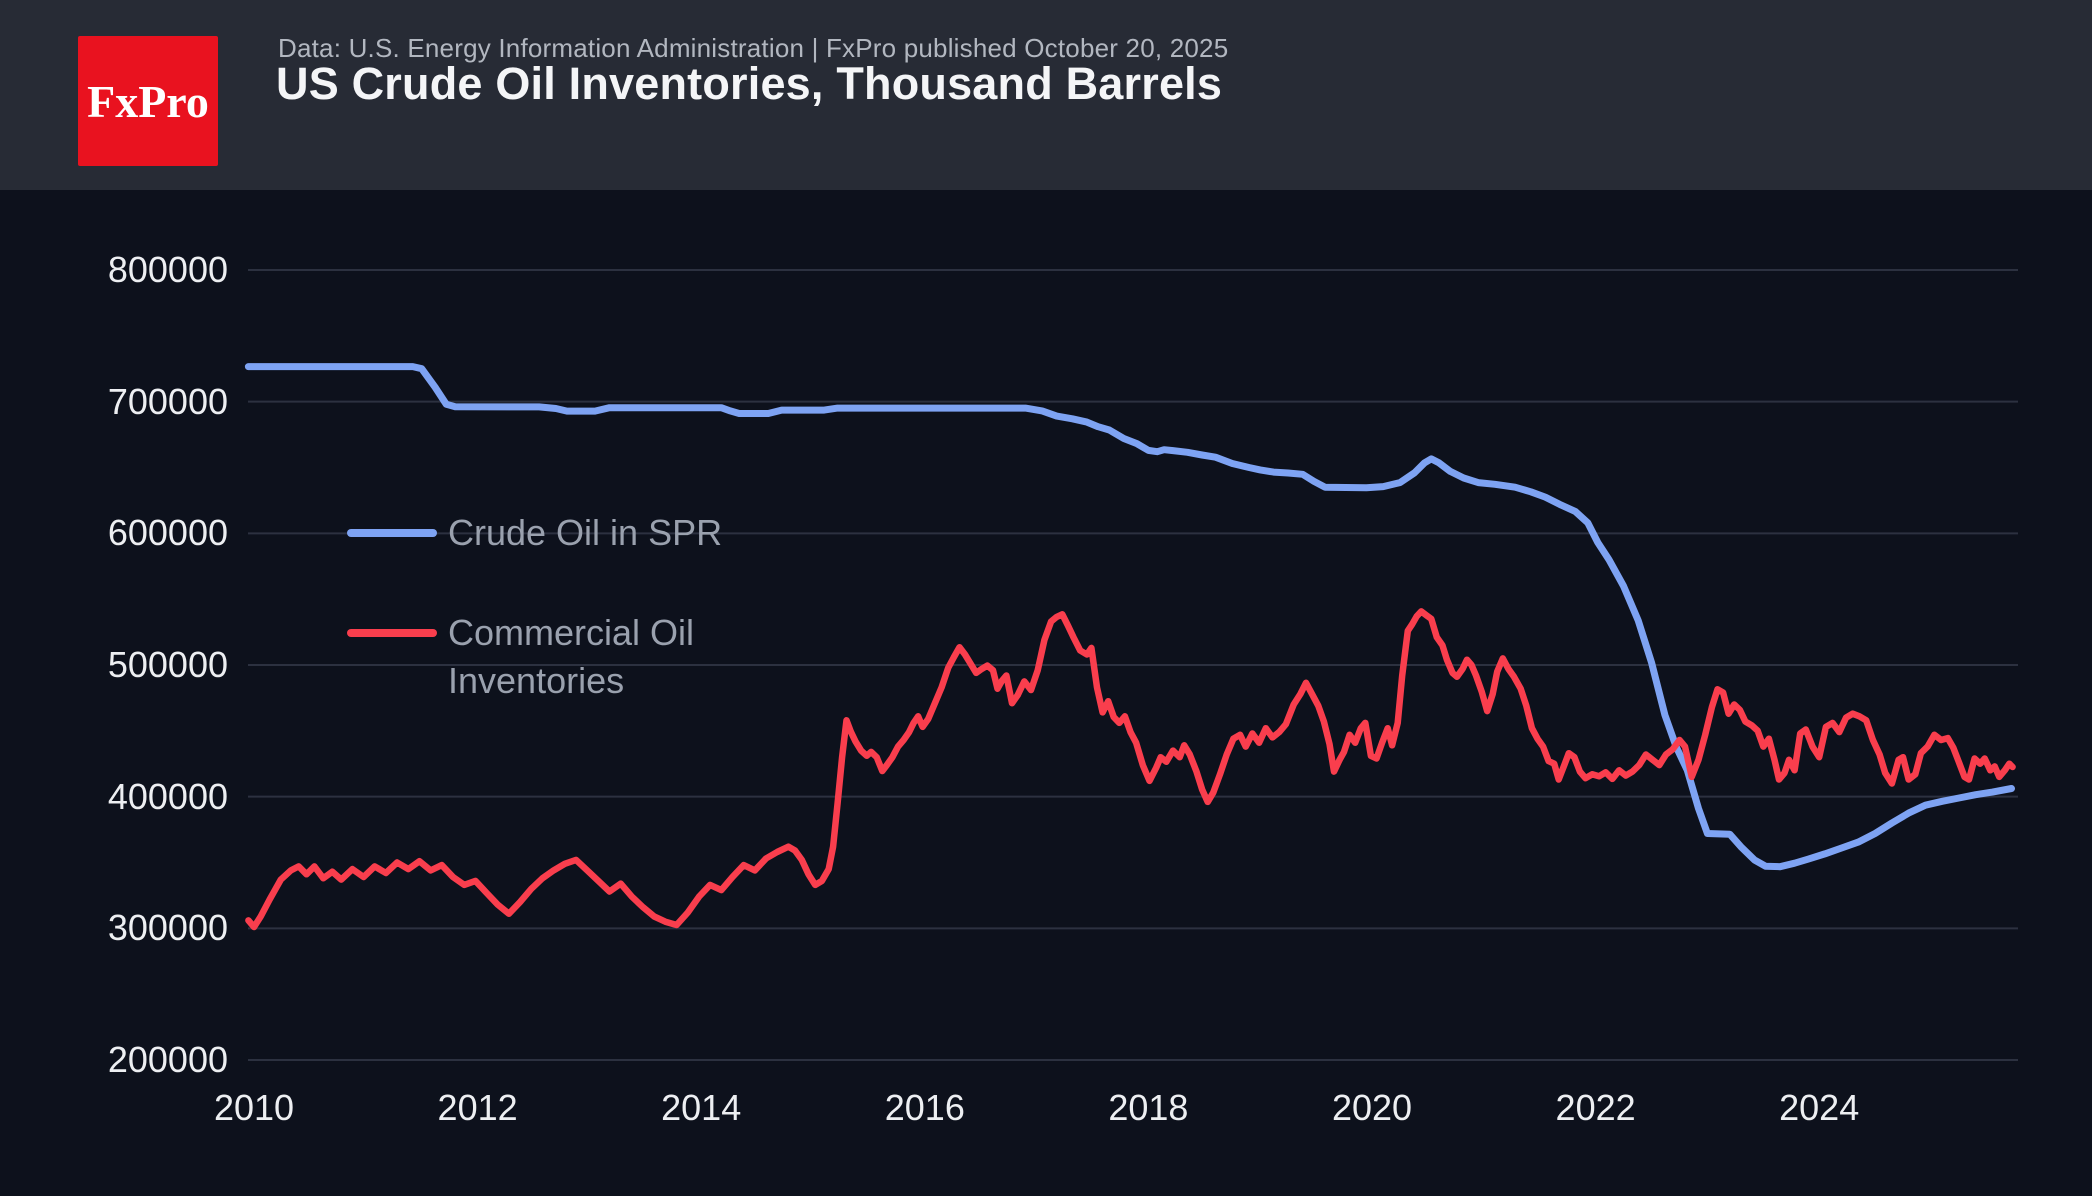 Image resolution: width=2092 pixels, height=1196 pixels. Describe the element at coordinates (167, 664) in the screenshot. I see `y-axis-label: 500000` at that location.